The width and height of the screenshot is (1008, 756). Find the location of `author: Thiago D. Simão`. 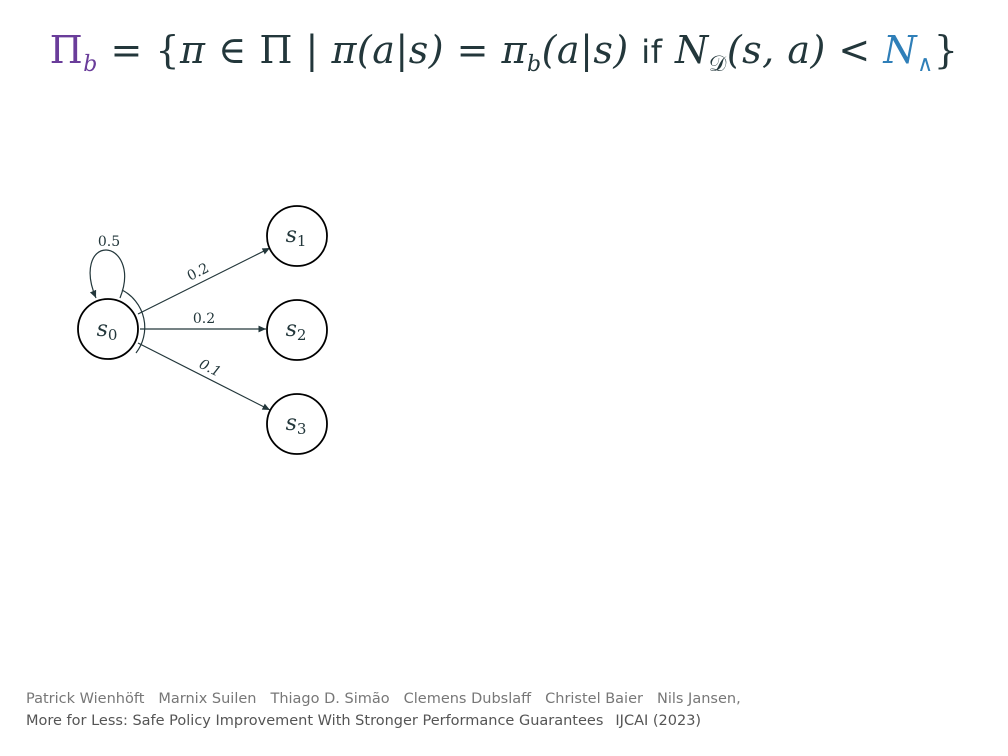

author: Thiago D. Simão is located at coordinates (330, 699).